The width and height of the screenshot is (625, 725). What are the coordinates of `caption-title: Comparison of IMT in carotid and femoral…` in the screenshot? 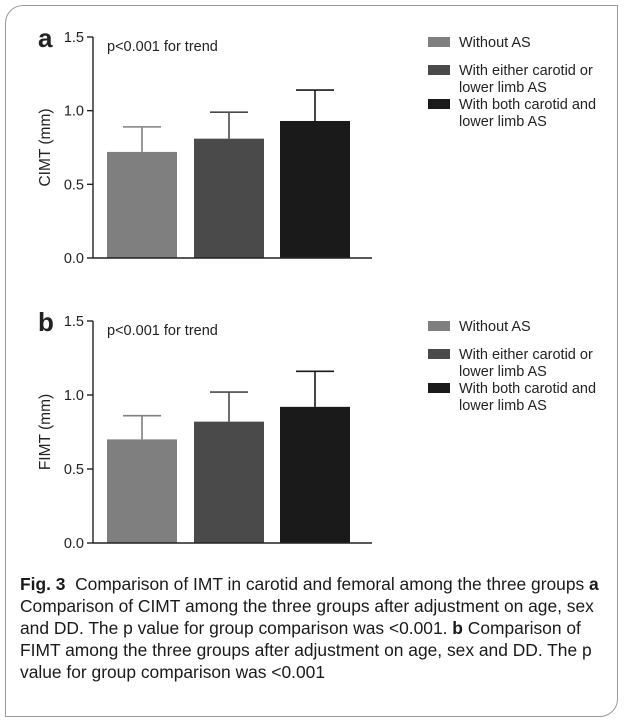 It's located at (330, 584).